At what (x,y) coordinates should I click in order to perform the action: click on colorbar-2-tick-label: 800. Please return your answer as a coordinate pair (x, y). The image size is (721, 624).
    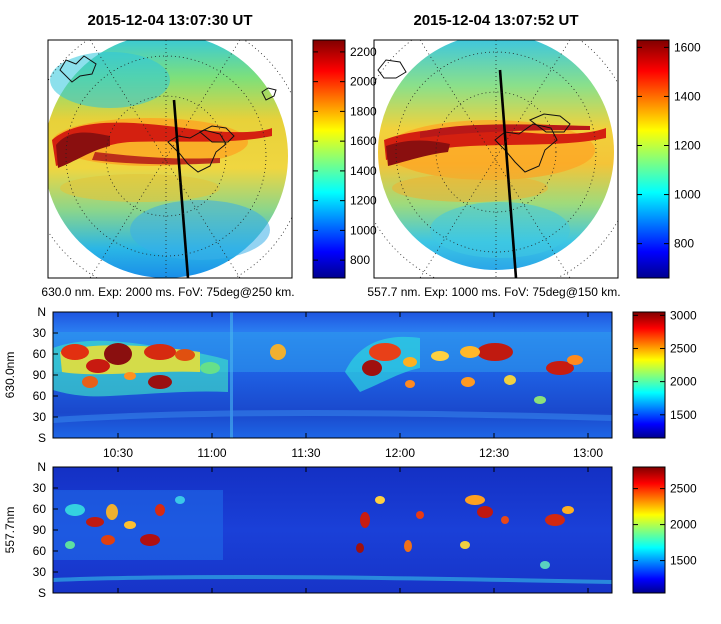
    Looking at the image, I should click on (684, 244).